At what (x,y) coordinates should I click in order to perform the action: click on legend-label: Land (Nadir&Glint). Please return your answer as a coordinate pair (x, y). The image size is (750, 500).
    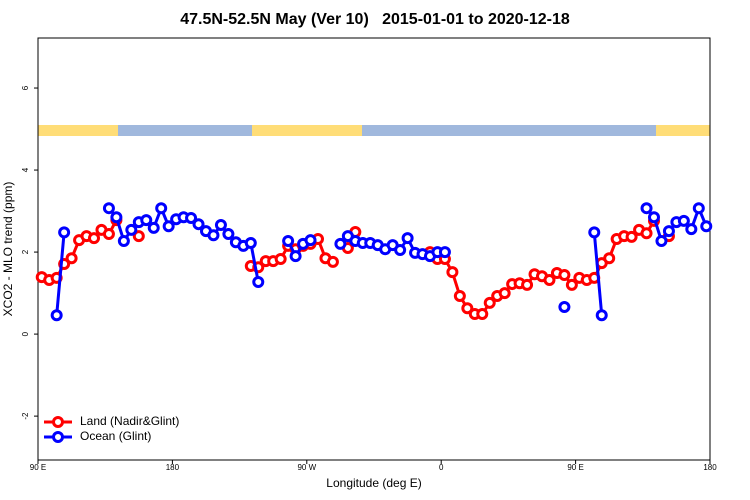
    Looking at the image, I should click on (129, 421).